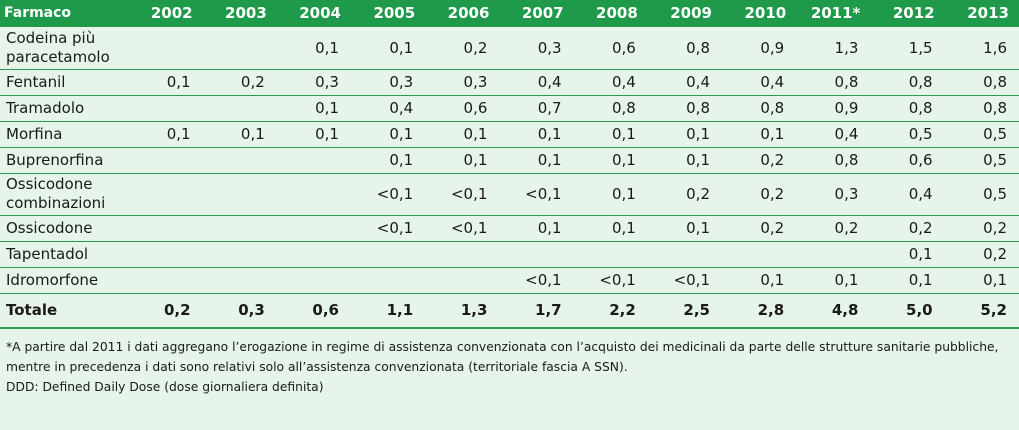  Describe the element at coordinates (251, 310) in the screenshot. I see `total-value-cell: 0,3` at that location.